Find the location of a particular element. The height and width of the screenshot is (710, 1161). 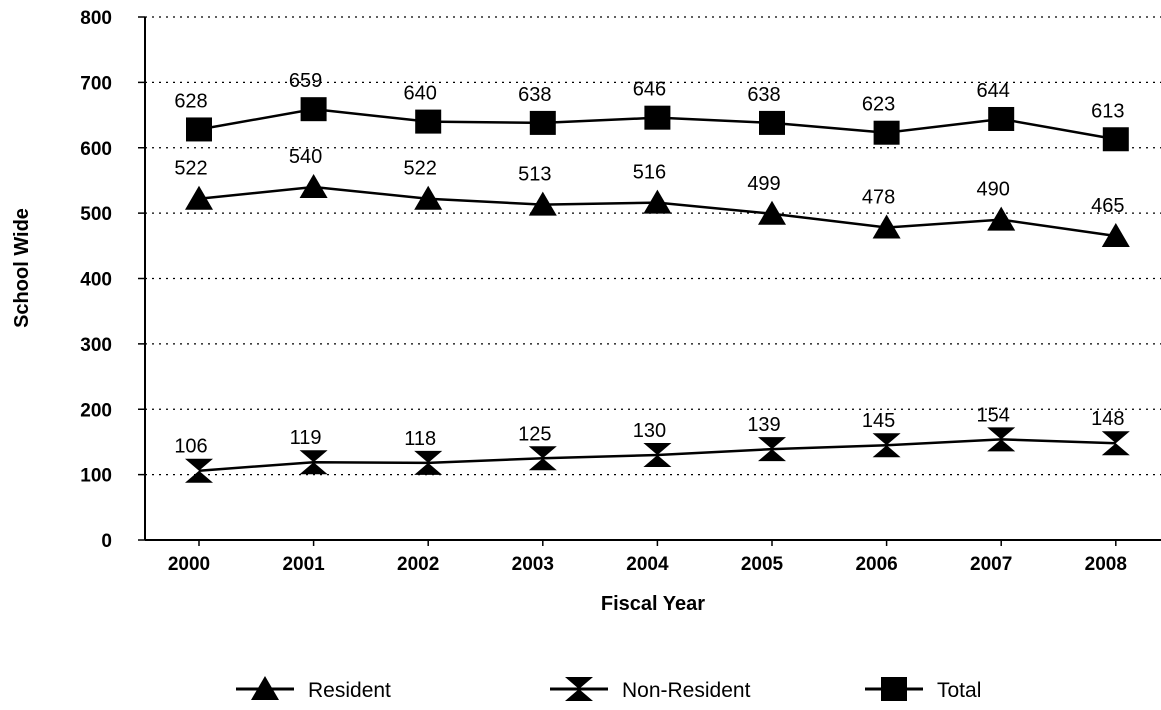

point-total-2007 is located at coordinates (1001, 118).